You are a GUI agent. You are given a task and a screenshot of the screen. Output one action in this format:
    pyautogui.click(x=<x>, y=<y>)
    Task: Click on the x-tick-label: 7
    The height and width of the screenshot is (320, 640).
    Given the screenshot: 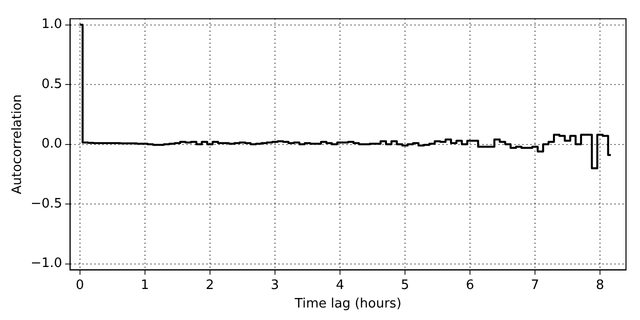 What is the action you would take?
    pyautogui.click(x=535, y=285)
    